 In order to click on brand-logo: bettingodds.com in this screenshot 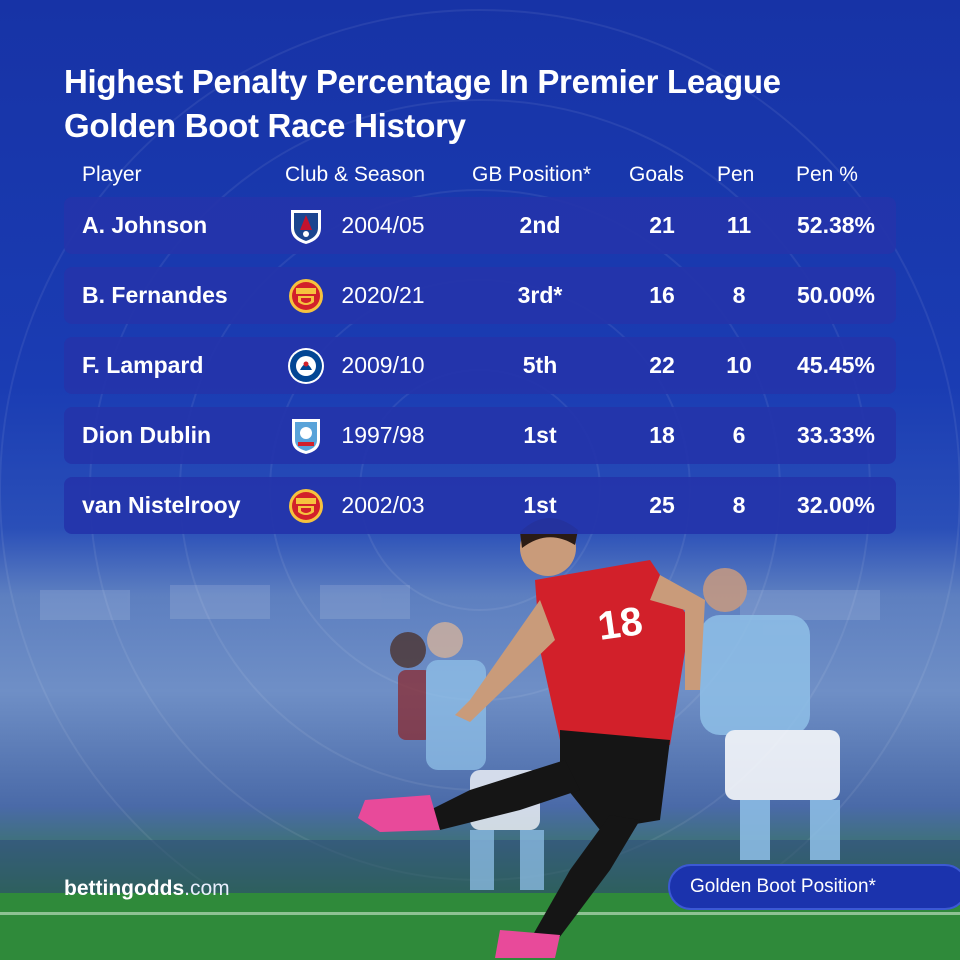, I will do `click(147, 889)`.